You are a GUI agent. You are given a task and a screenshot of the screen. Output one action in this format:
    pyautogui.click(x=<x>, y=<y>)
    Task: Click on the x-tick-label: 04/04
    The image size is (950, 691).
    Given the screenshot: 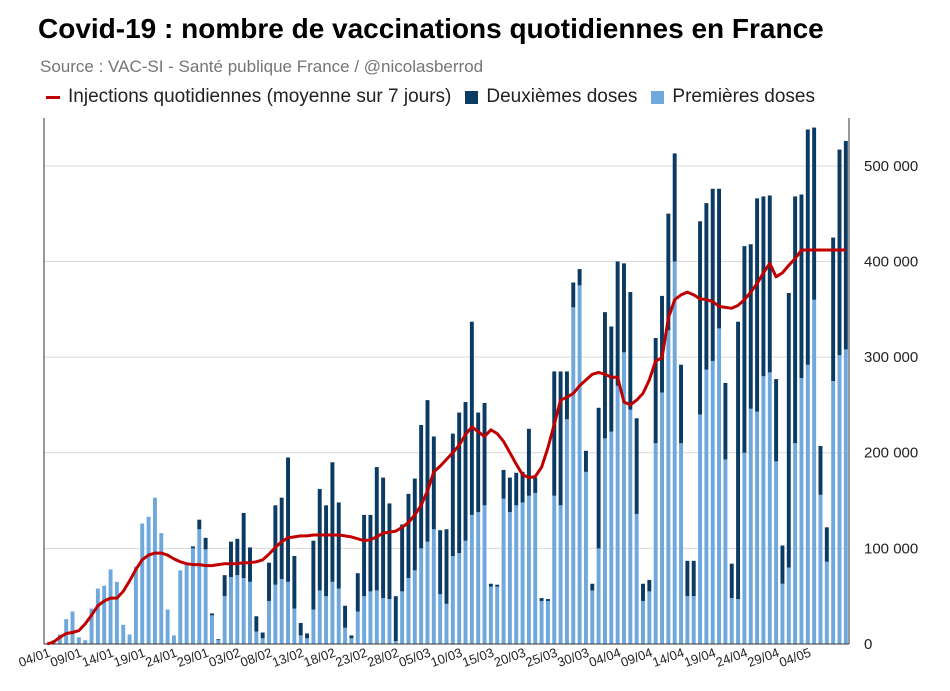 What is the action you would take?
    pyautogui.click(x=605, y=657)
    